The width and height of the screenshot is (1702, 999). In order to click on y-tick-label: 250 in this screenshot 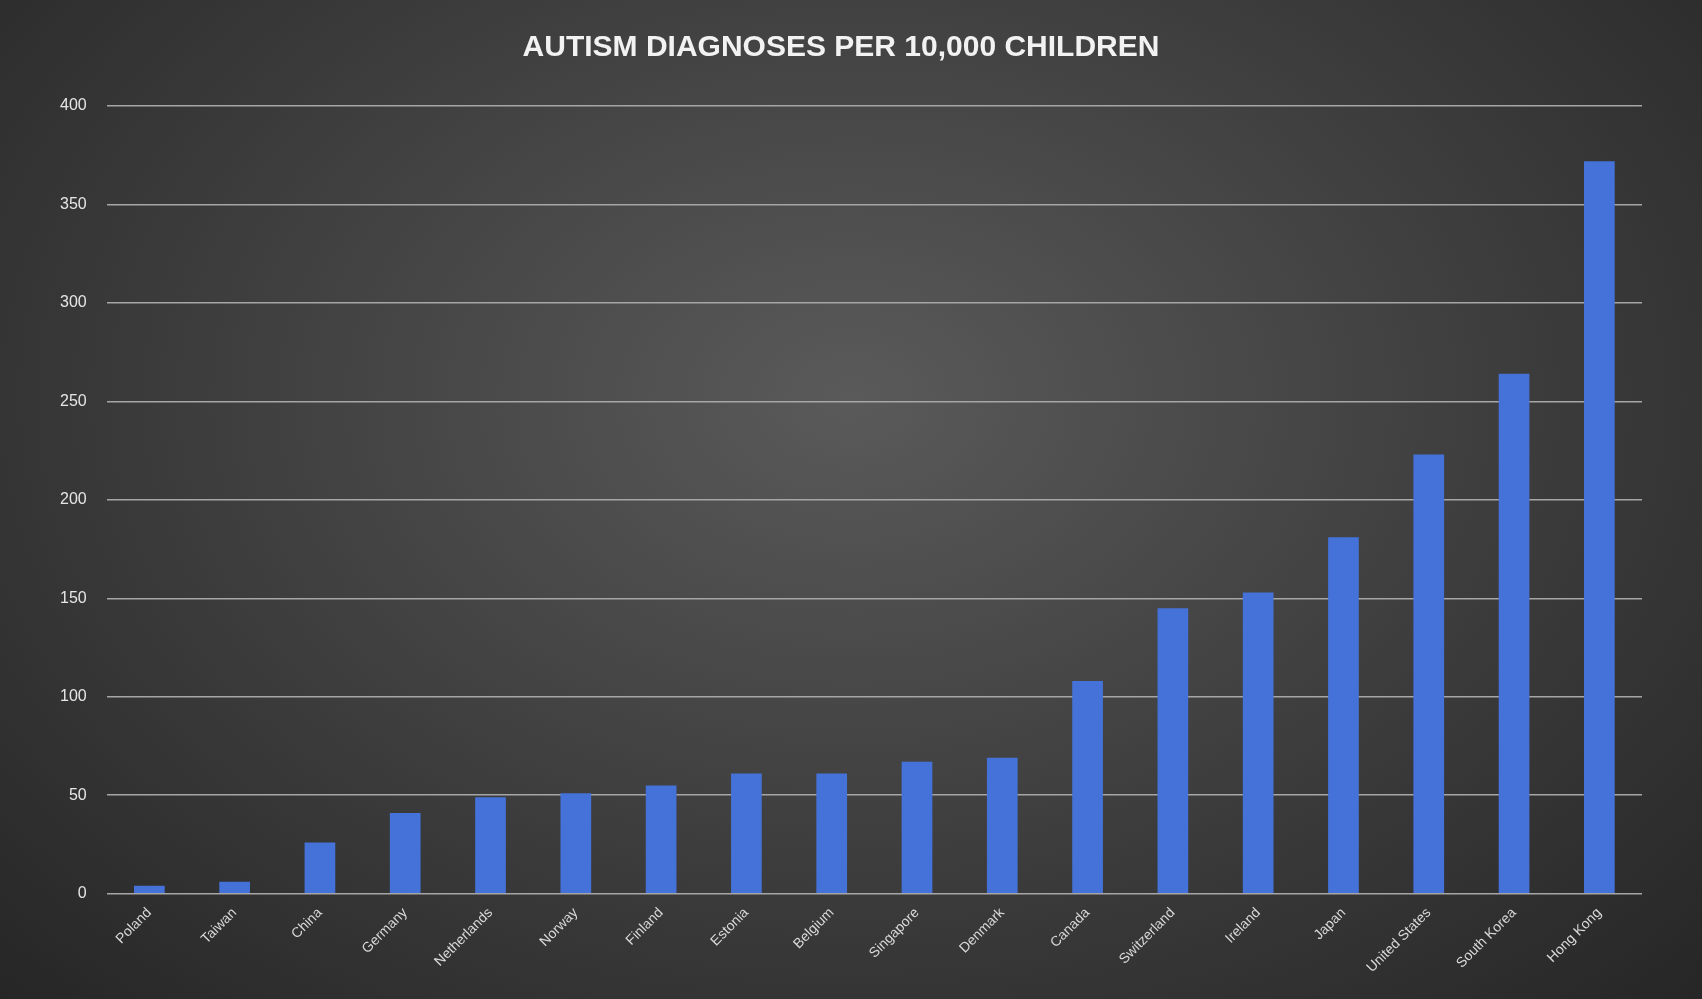, I will do `click(73, 400)`.